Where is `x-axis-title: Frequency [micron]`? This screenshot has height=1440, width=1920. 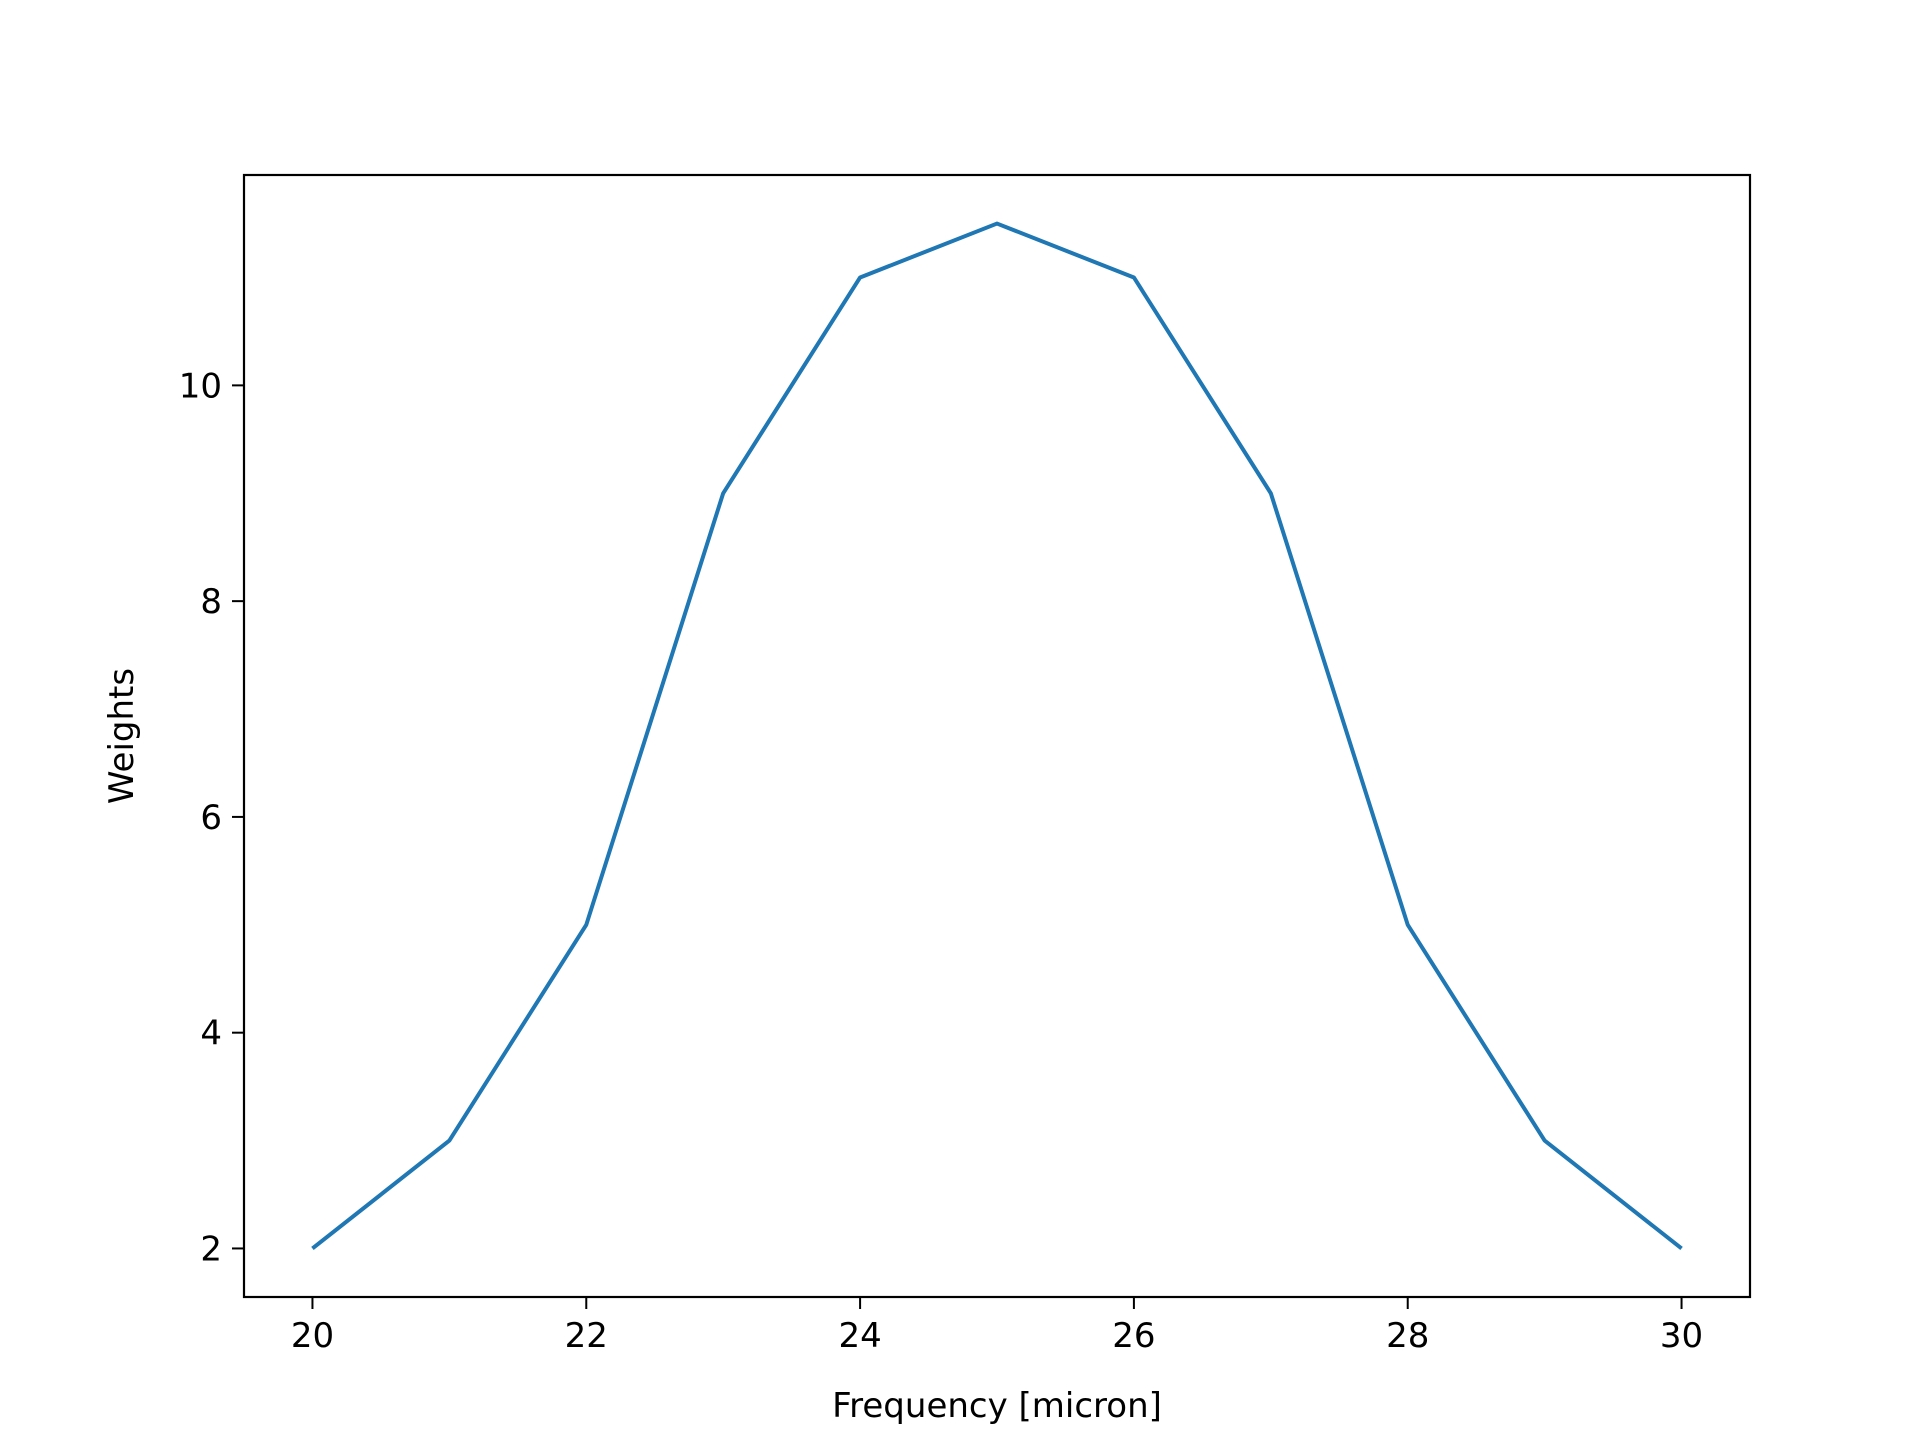
x-axis-title: Frequency [micron] is located at coordinates (997, 1406).